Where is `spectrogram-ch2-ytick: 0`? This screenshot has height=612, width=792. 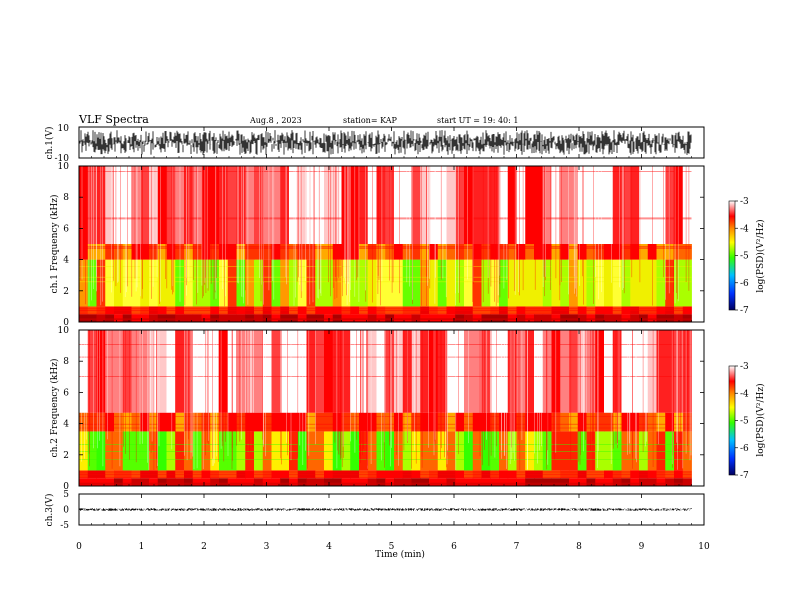 spectrogram-ch2-ytick: 0 is located at coordinates (66, 487).